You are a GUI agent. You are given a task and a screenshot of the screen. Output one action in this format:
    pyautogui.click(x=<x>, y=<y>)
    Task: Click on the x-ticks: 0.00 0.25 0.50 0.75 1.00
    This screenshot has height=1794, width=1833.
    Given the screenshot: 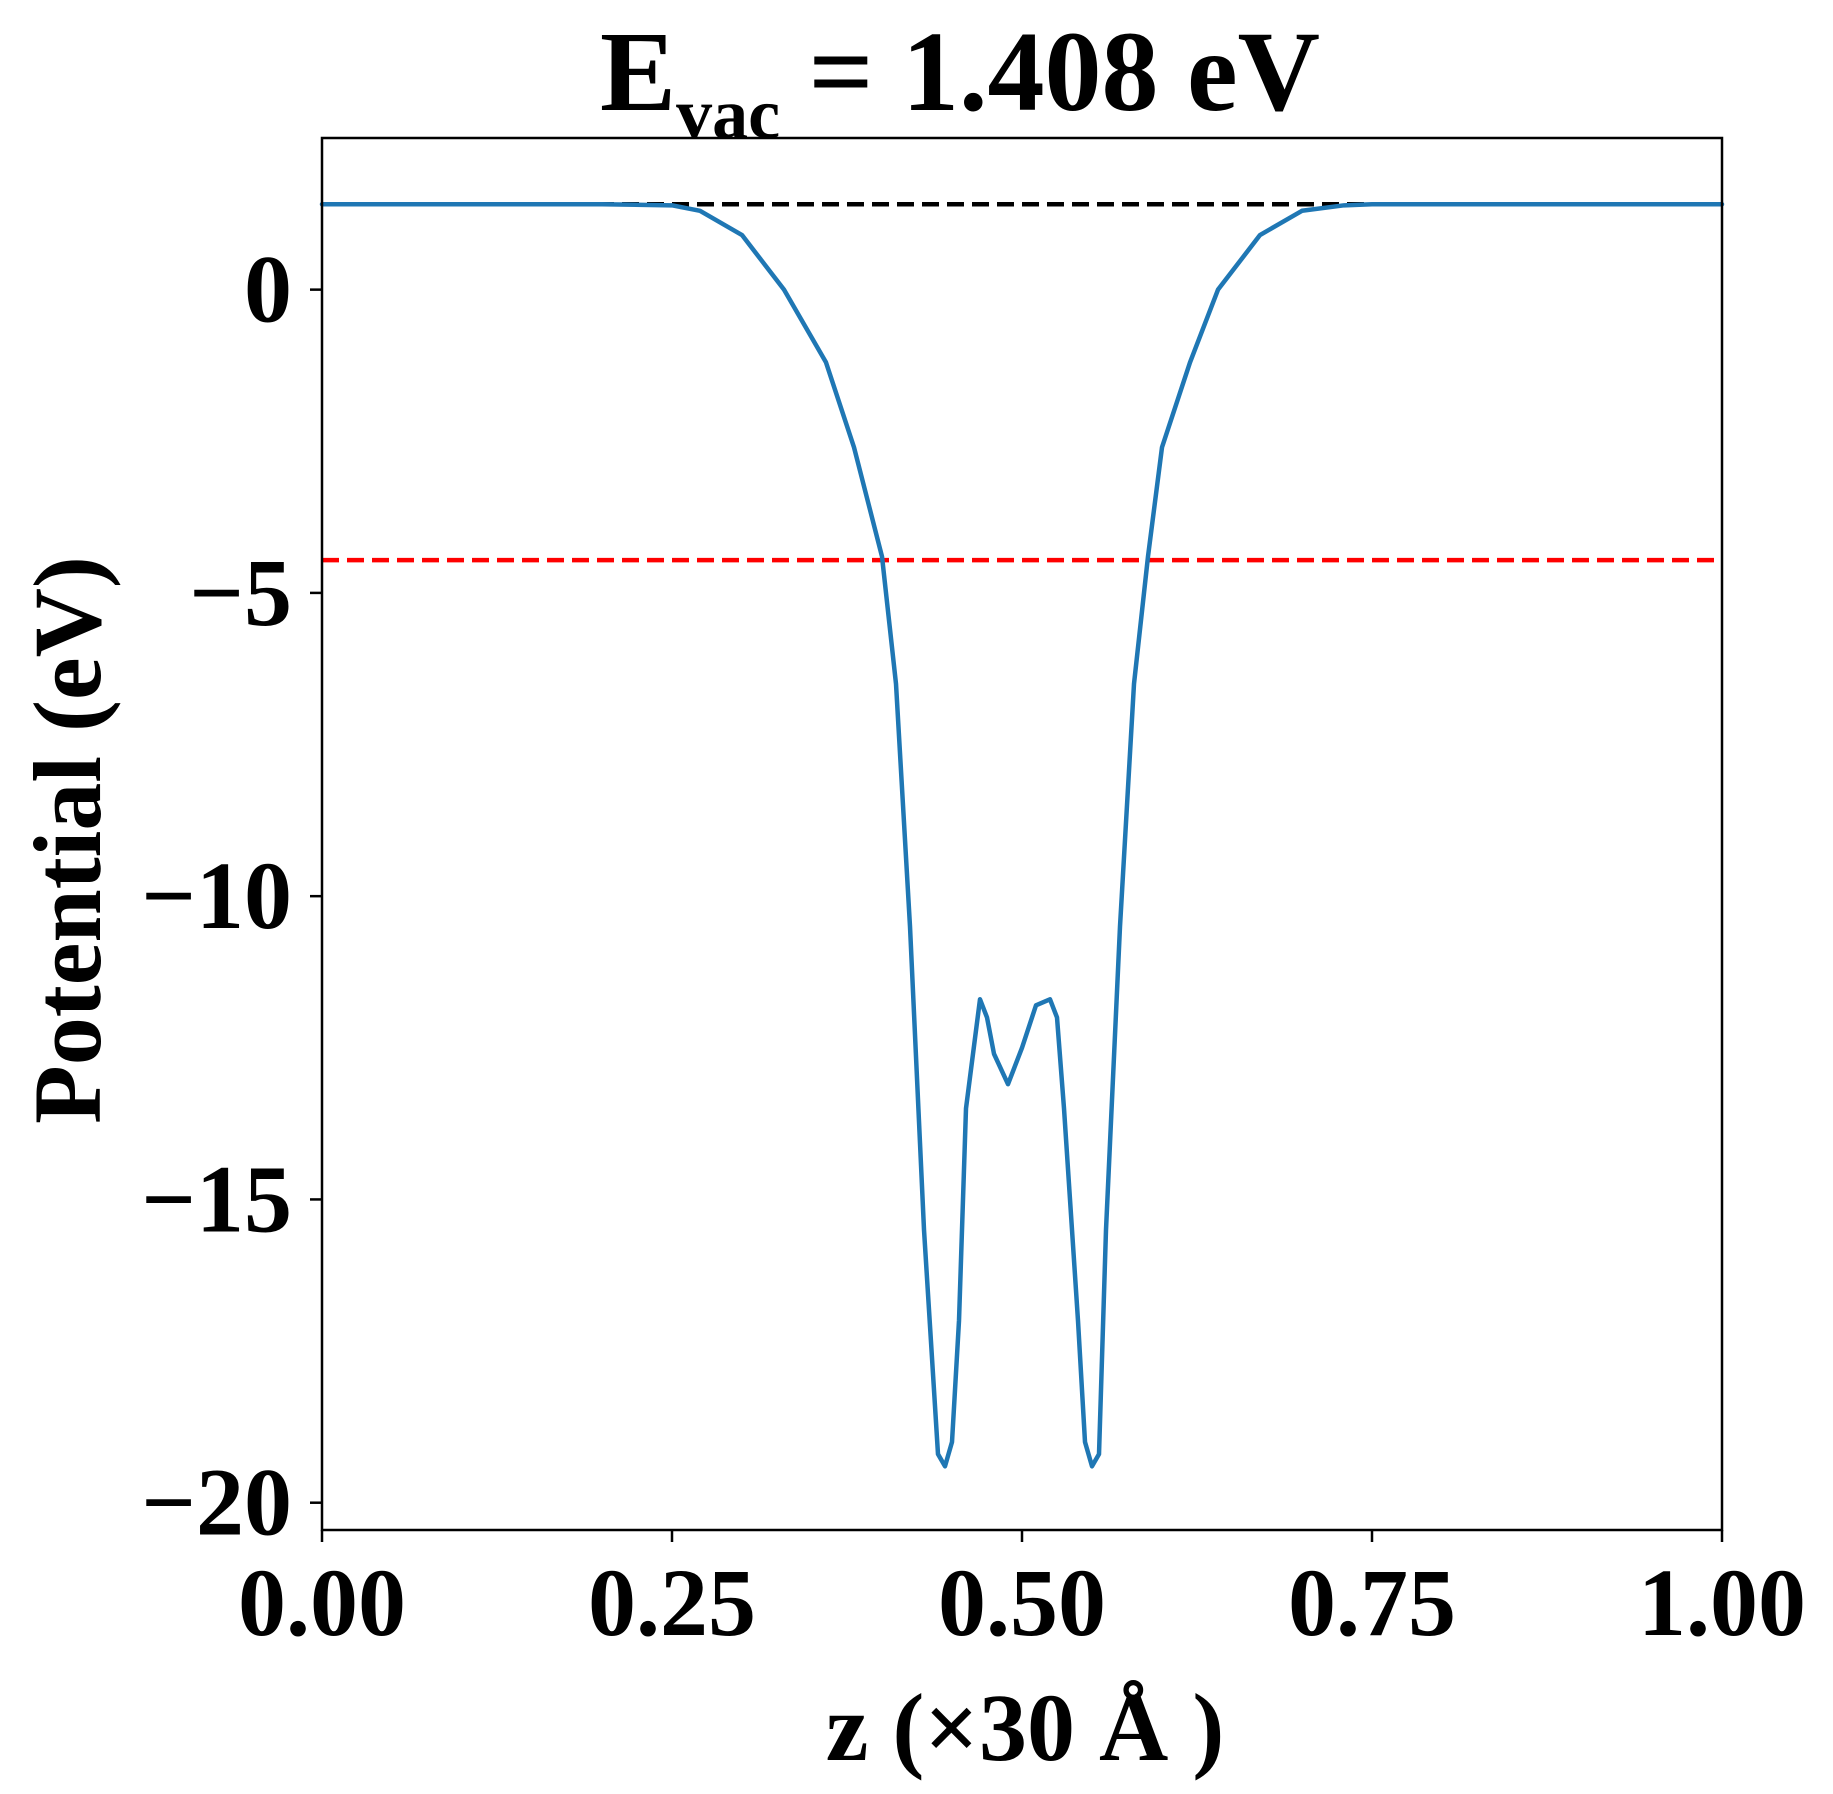 What is the action you would take?
    pyautogui.click(x=1022, y=1593)
    